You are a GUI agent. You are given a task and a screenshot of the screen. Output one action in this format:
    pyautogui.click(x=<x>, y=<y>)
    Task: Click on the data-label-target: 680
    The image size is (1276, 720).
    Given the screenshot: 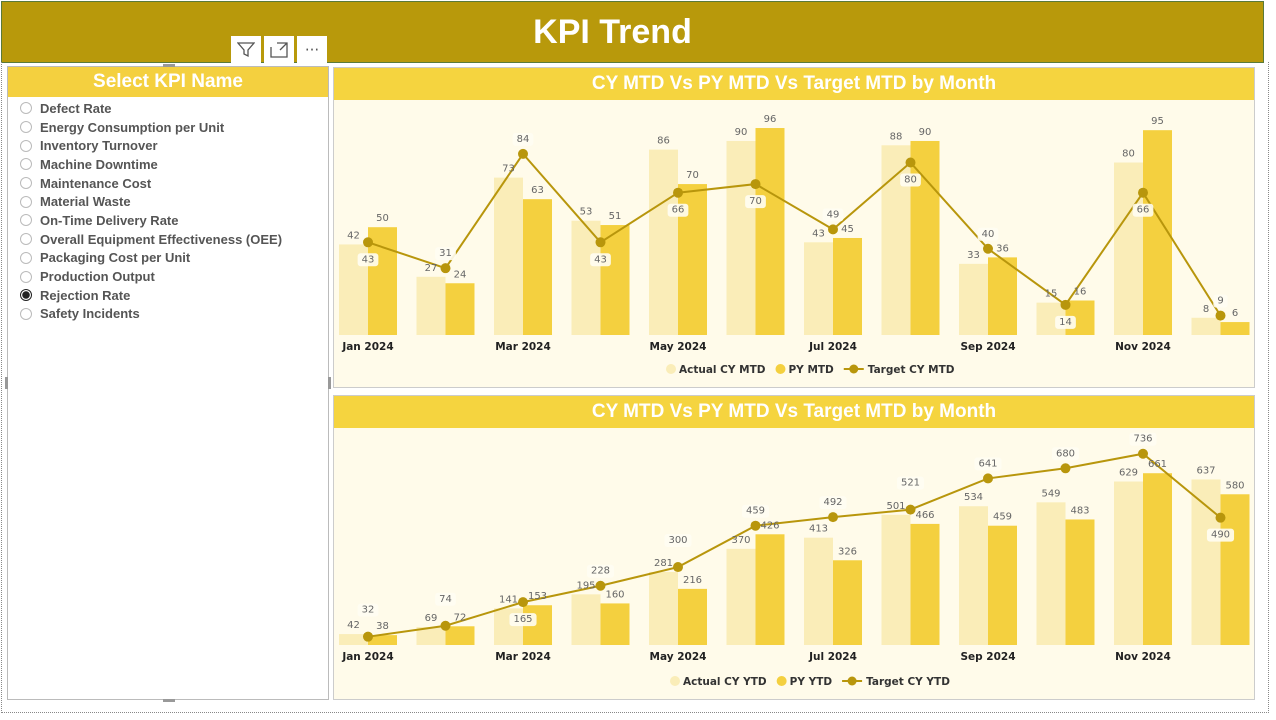 What is the action you would take?
    pyautogui.click(x=1065, y=453)
    